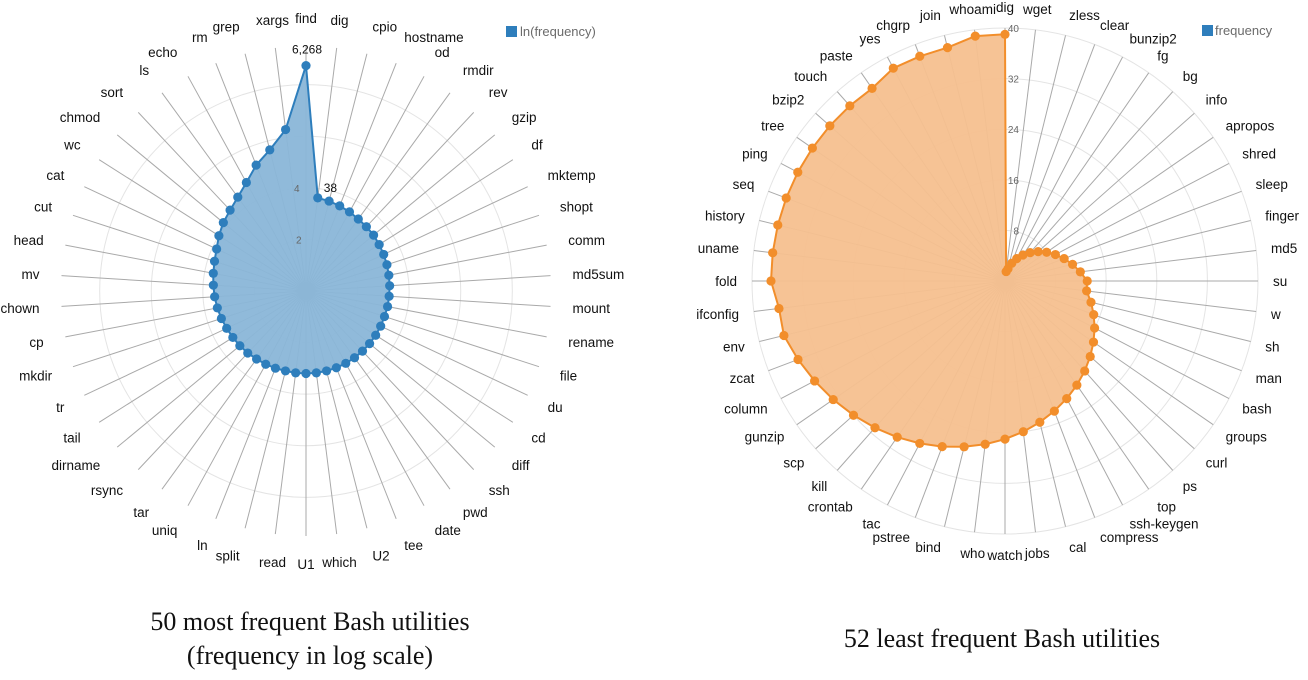 The image size is (1308, 680). What do you see at coordinates (1023, 255) in the screenshot?
I see `data-point-fg` at bounding box center [1023, 255].